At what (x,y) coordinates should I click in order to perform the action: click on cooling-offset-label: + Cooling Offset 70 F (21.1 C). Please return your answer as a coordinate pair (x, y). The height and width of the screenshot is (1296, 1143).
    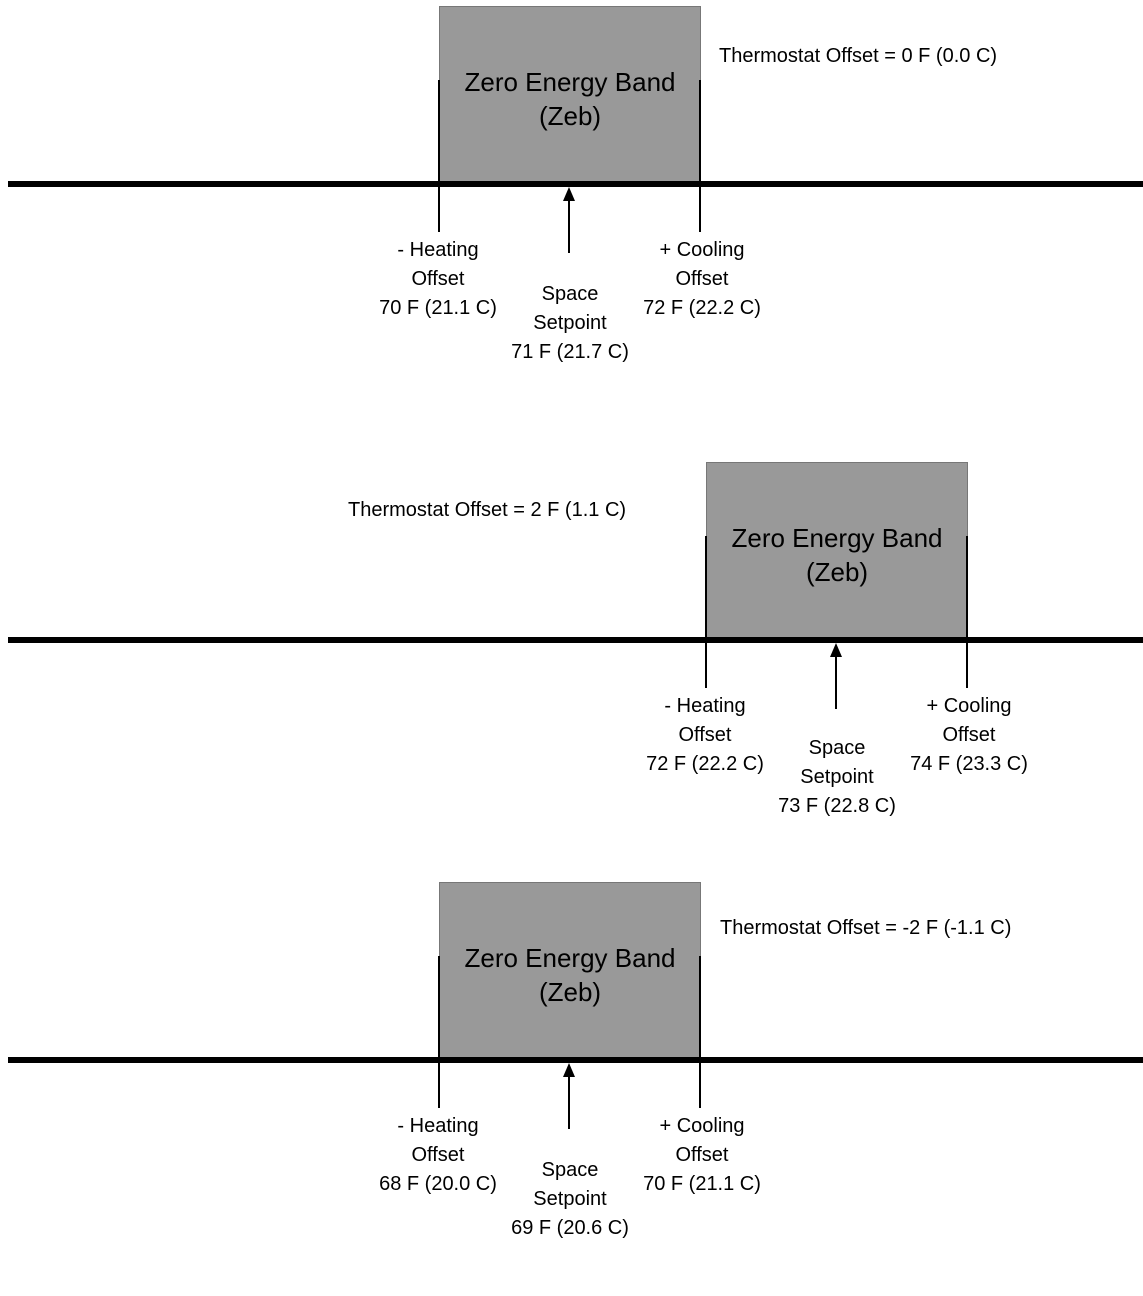
    Looking at the image, I should click on (702, 1155).